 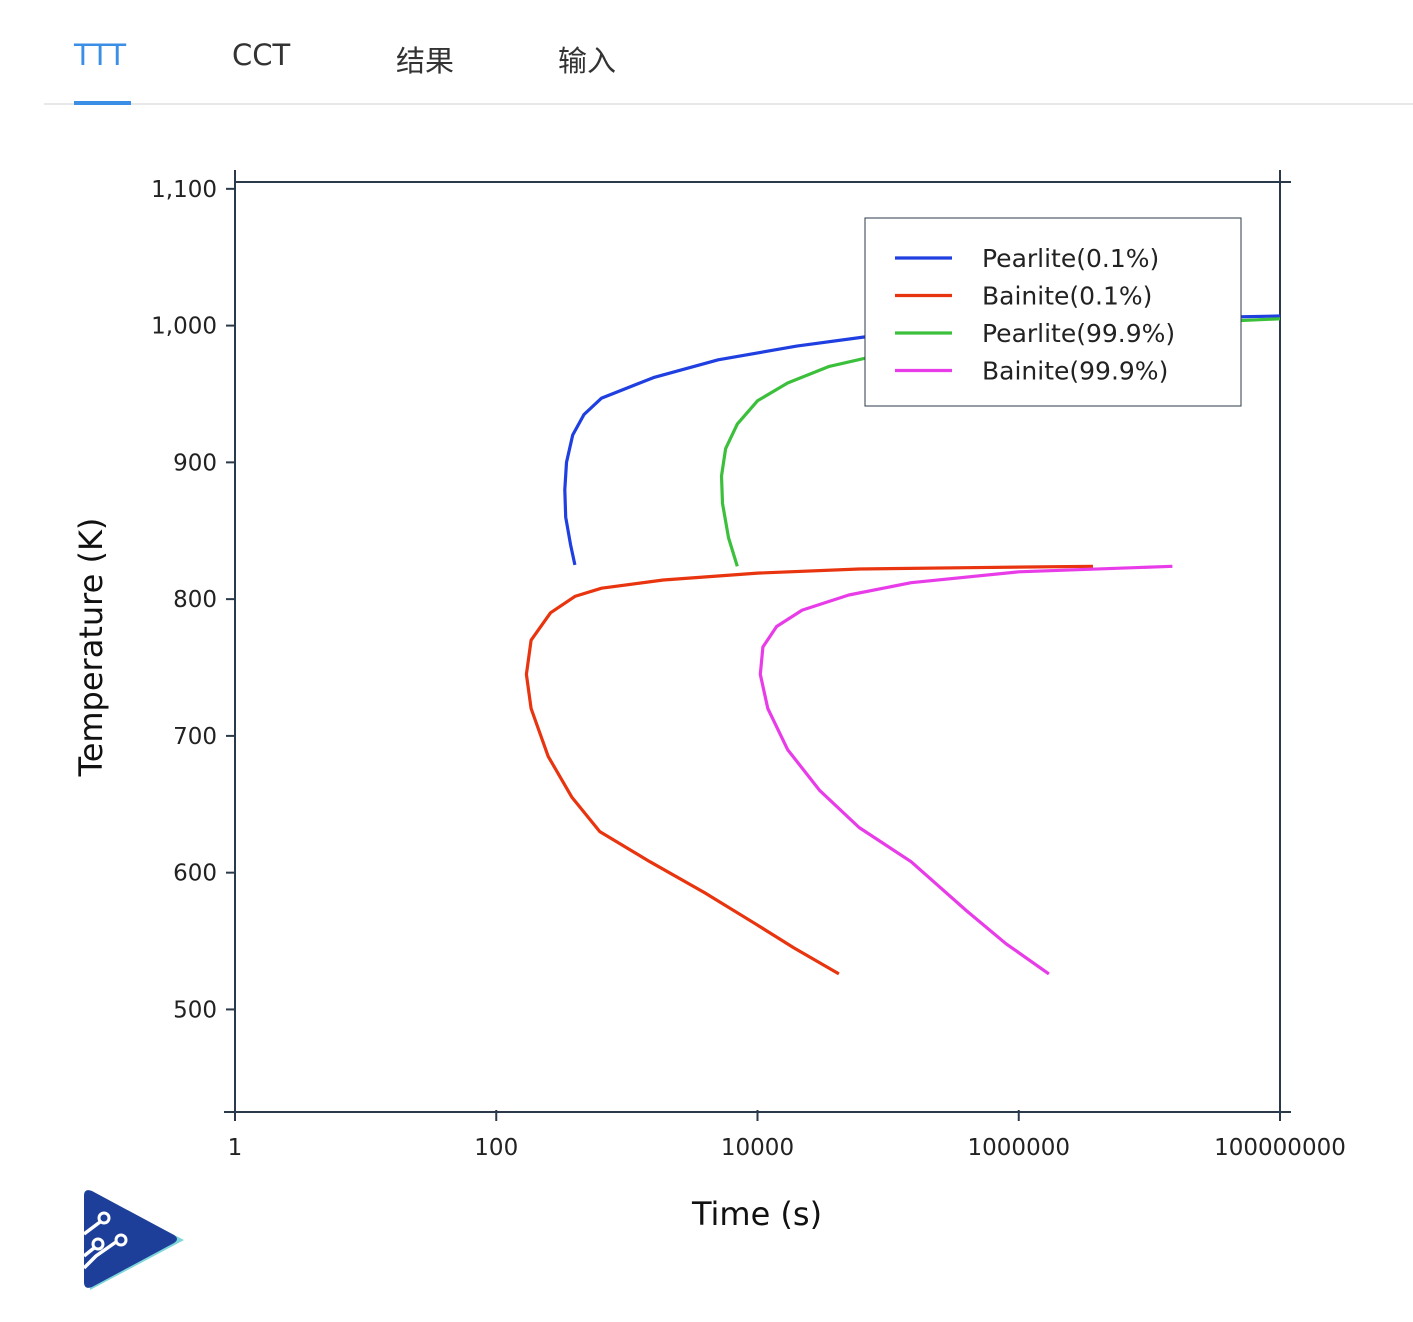 What do you see at coordinates (195, 1010) in the screenshot?
I see `y-tick-label: 500` at bounding box center [195, 1010].